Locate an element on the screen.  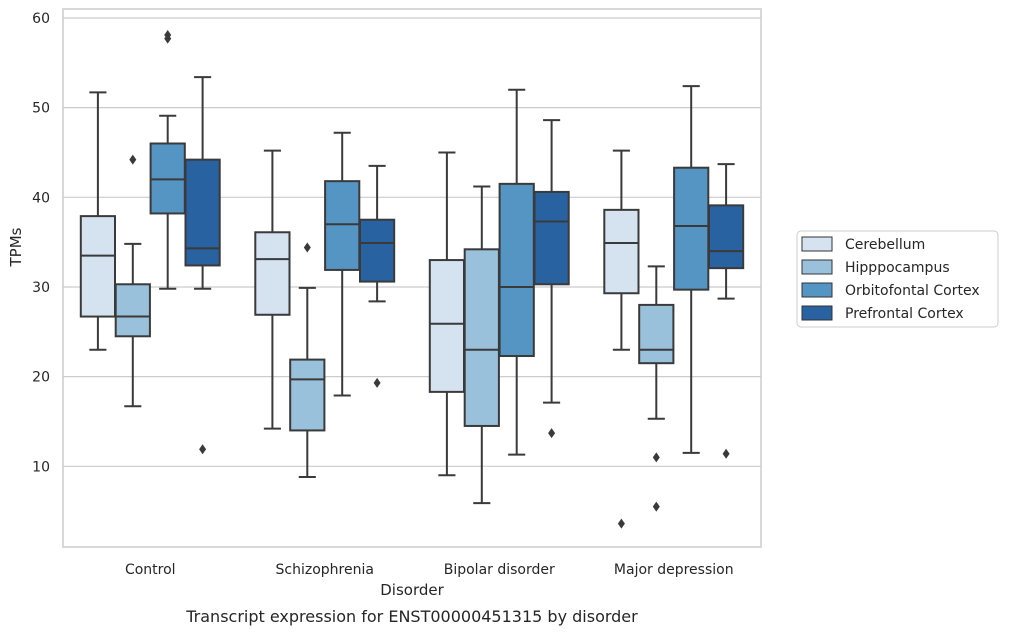
x-tick-label: Major depression is located at coordinates (674, 570).